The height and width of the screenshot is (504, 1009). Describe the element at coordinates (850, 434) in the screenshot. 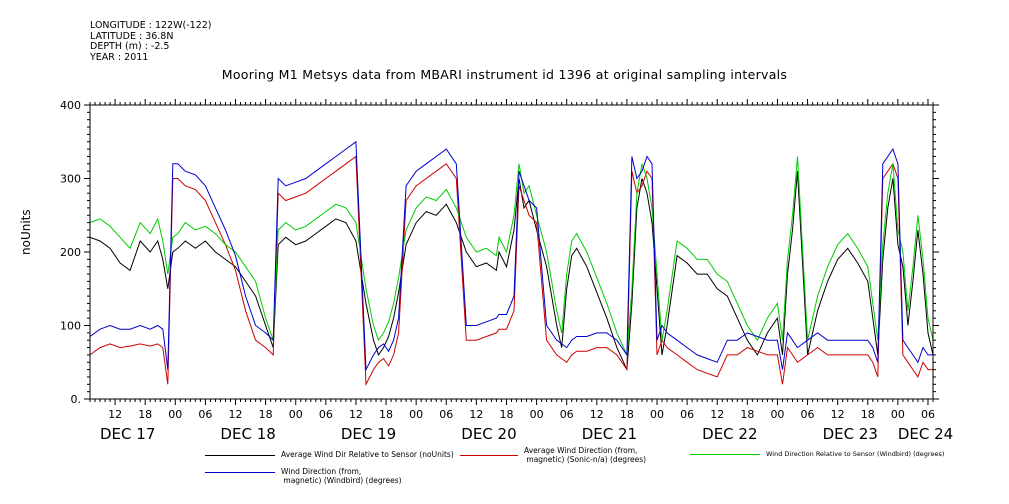

I see `x-date-label: DEC 23` at that location.